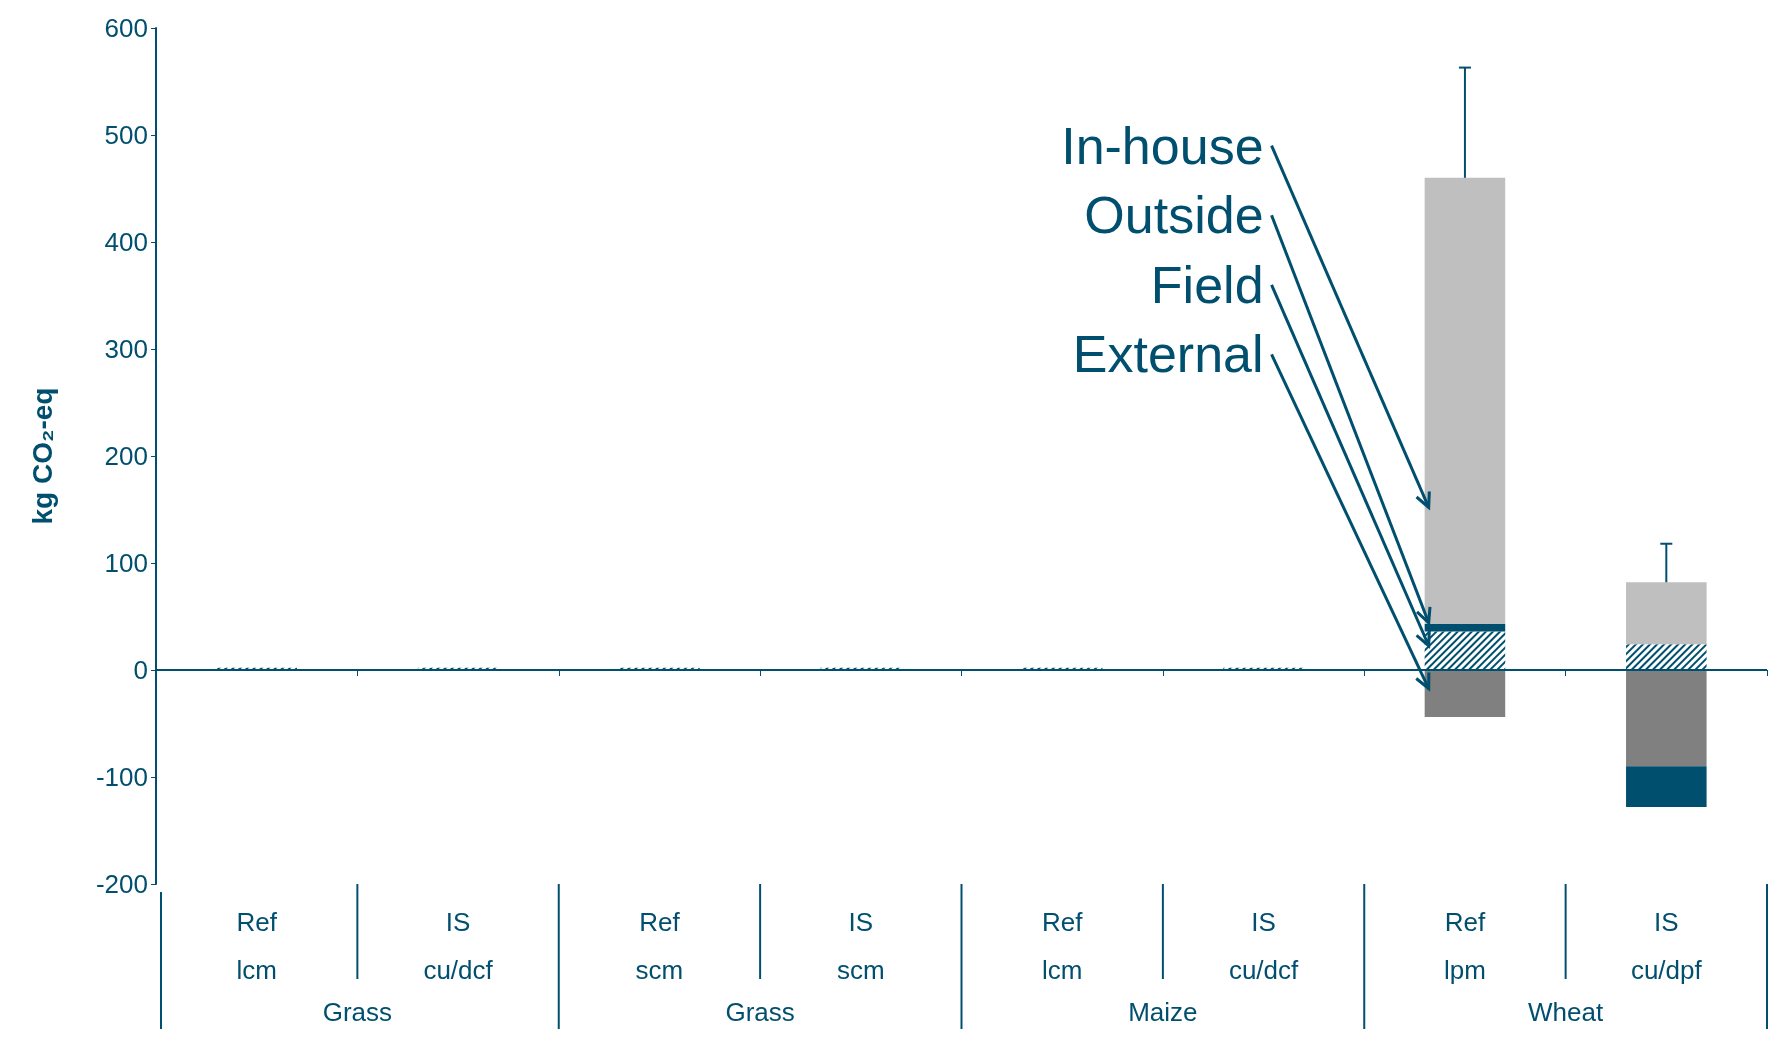 The width and height of the screenshot is (1785, 1037). I want to click on y-tick-label: -200, so click(121, 884).